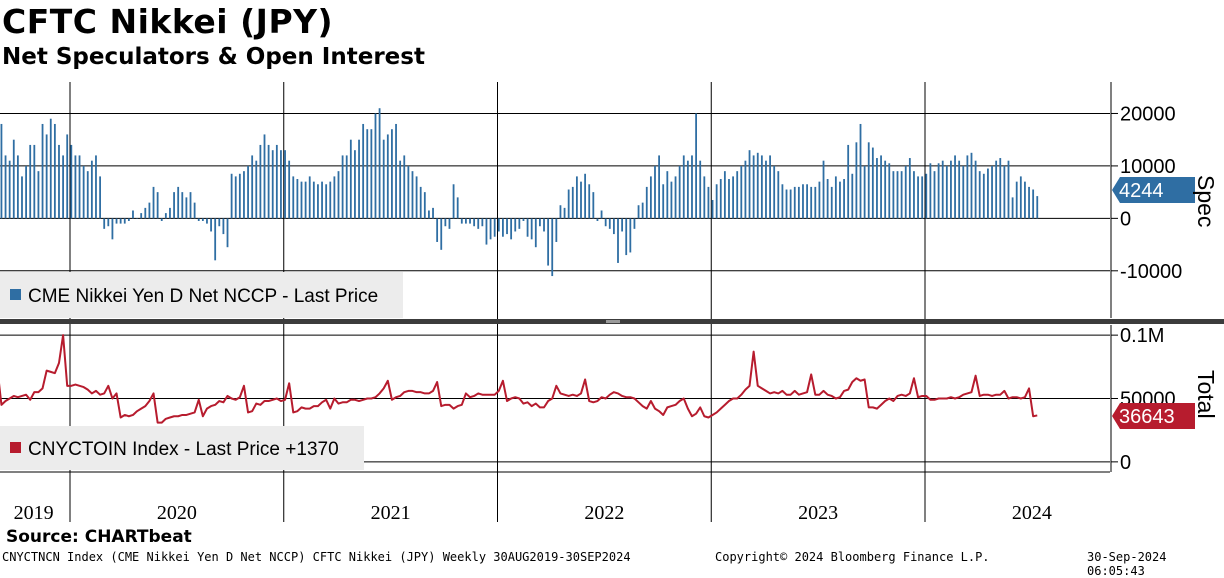 This screenshot has width=1224, height=578. Describe the element at coordinates (213, 57) in the screenshot. I see `page-subtitle: Net Speculators & Open Interest` at that location.